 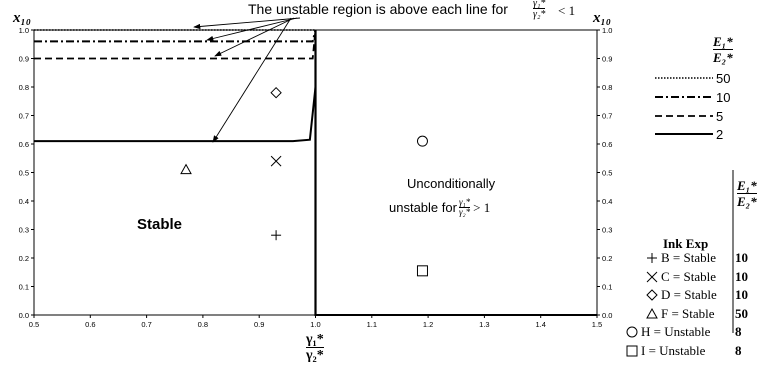 What do you see at coordinates (146, 324) in the screenshot?
I see `x-tick-label: 0.7` at bounding box center [146, 324].